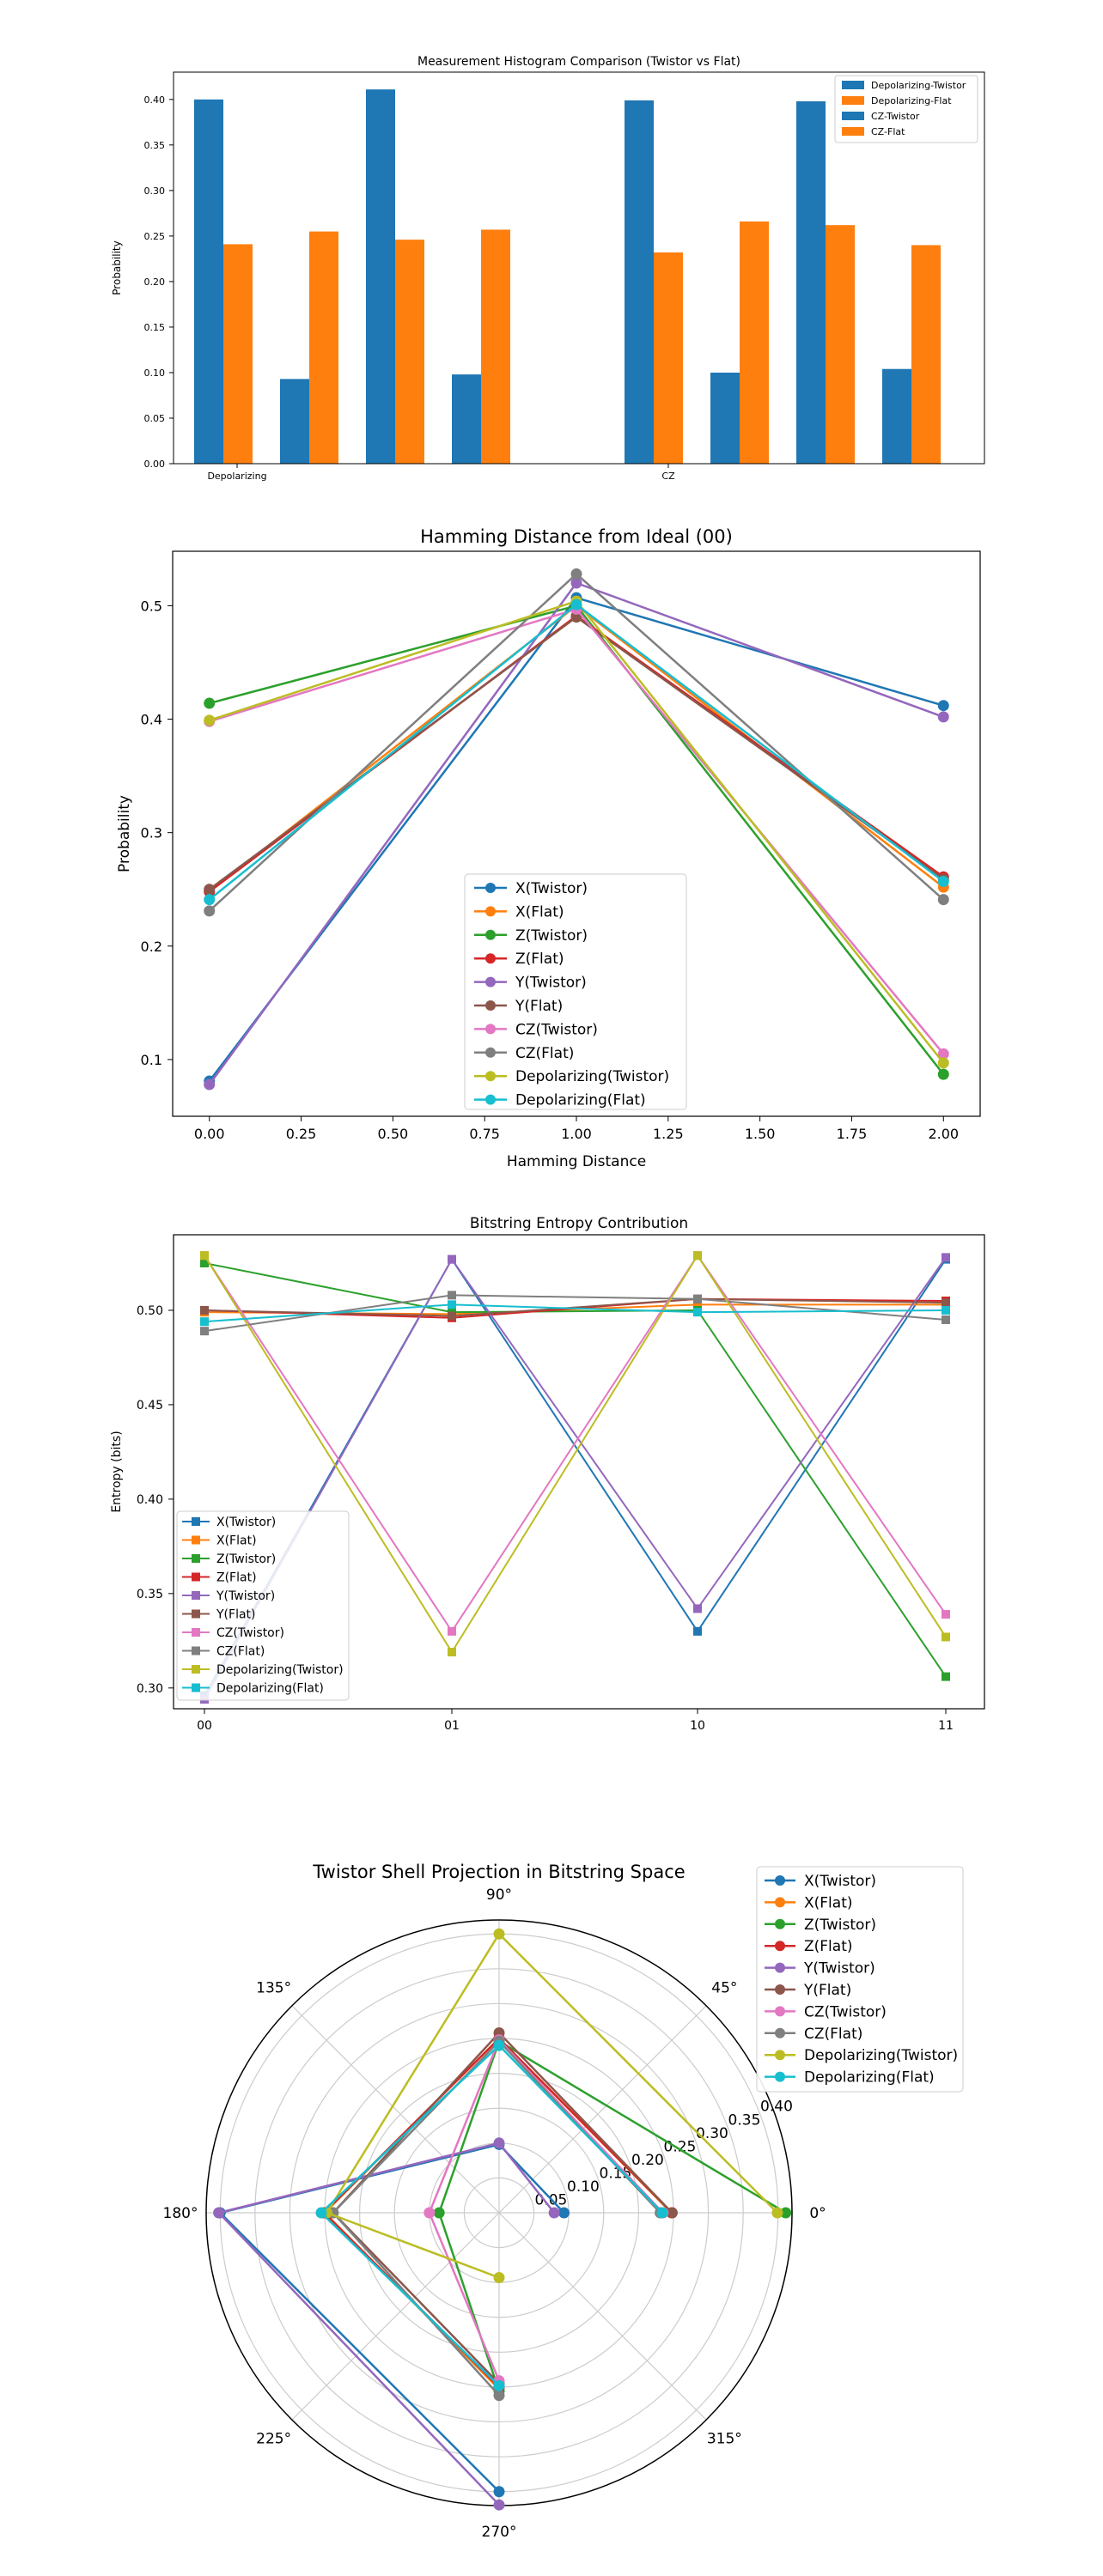  I want to click on r-tick-label: 0.10, so click(583, 2187).